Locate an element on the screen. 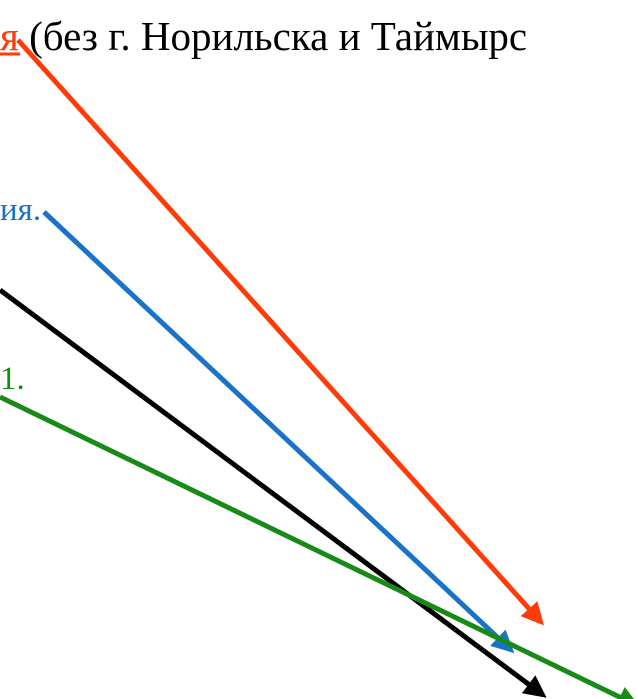 This screenshot has width=638, height=699. green-label-fragment: 1. is located at coordinates (12, 379).